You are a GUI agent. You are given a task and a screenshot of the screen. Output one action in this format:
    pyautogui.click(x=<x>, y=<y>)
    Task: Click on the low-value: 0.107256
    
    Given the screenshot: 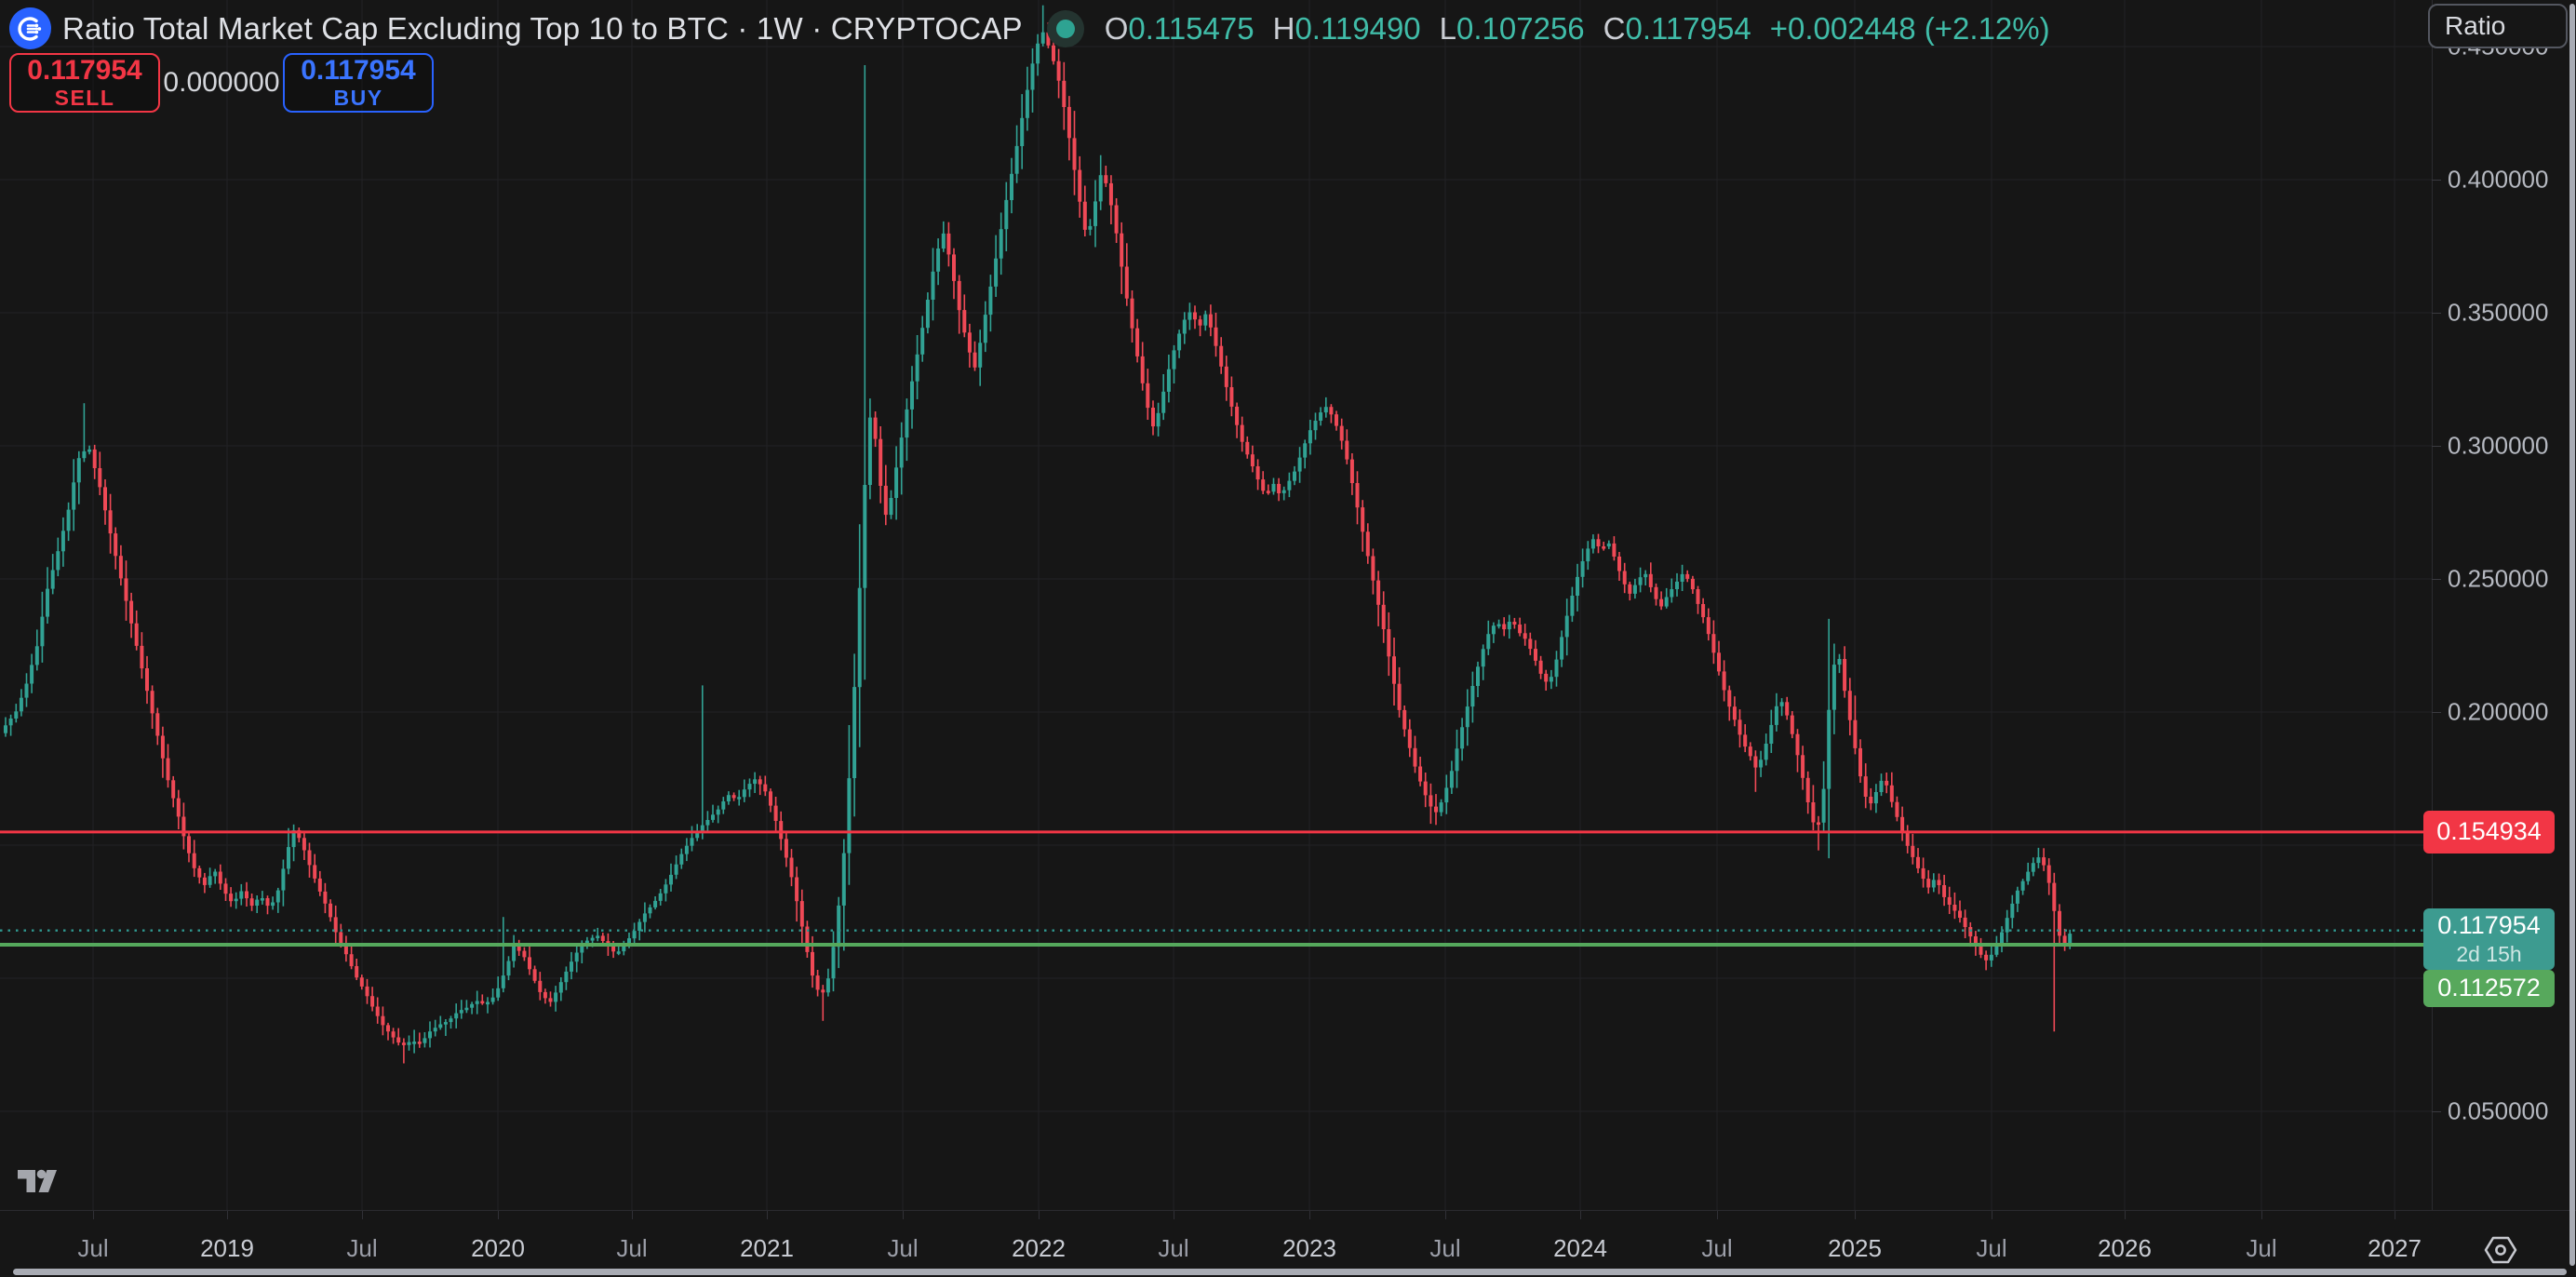 What is the action you would take?
    pyautogui.click(x=1520, y=28)
    